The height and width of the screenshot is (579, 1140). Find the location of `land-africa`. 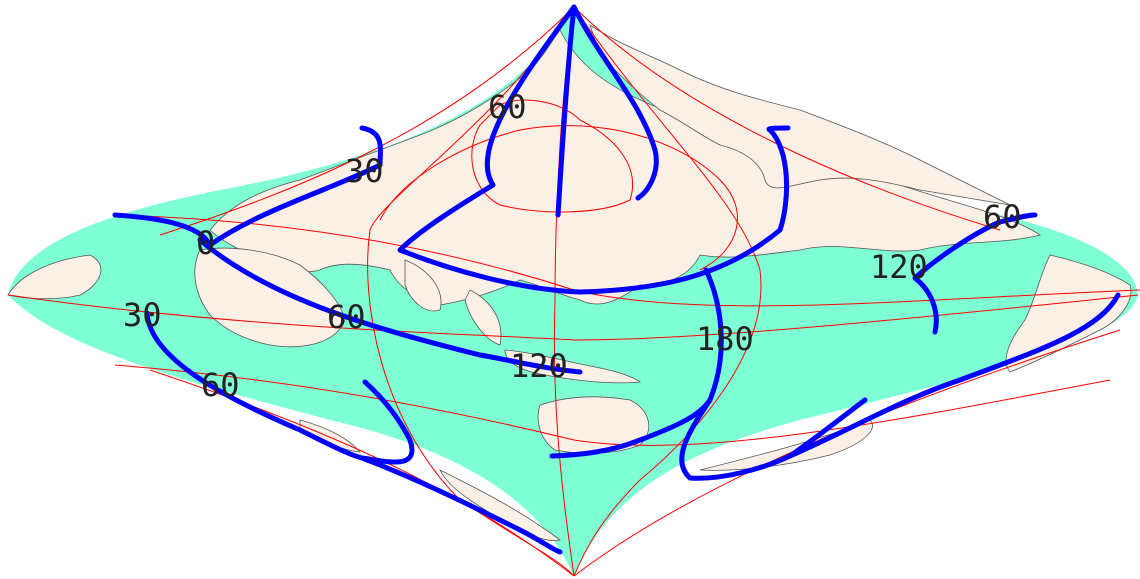

land-africa is located at coordinates (270, 297).